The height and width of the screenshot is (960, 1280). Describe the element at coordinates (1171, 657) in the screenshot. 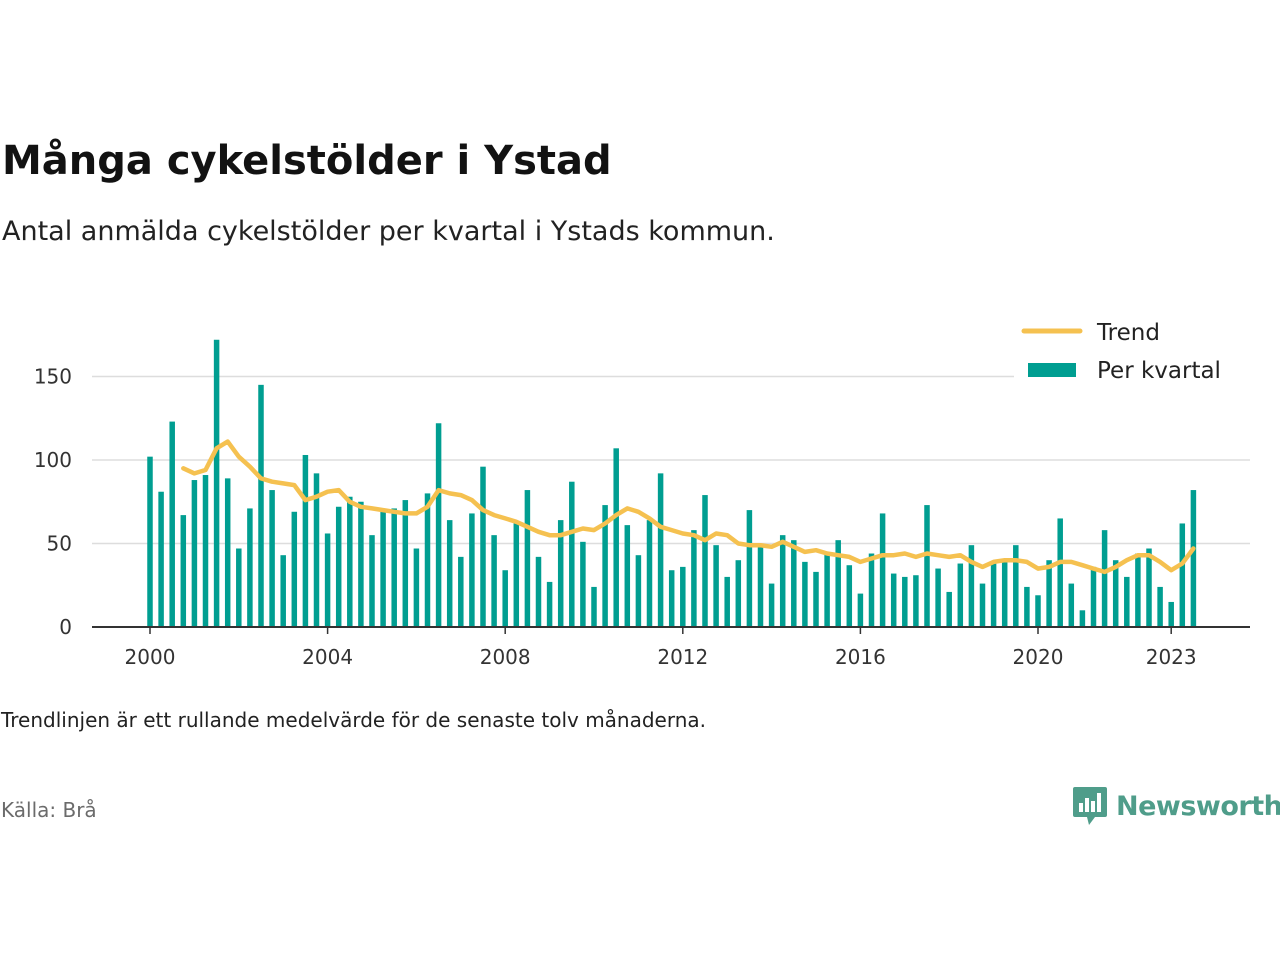

I see `x-tick-label: 2023` at that location.